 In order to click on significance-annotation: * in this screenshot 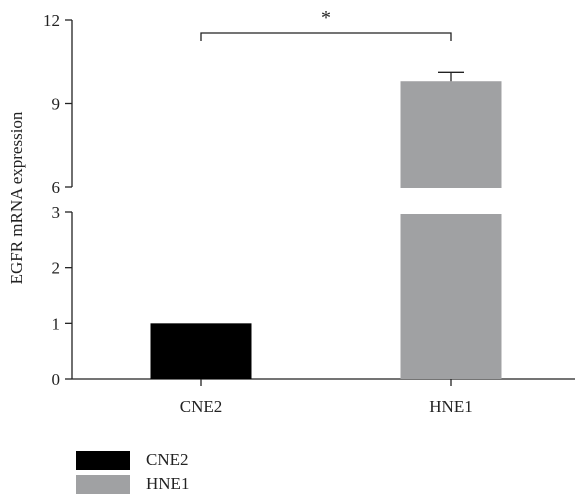, I will do `click(326, 24)`.